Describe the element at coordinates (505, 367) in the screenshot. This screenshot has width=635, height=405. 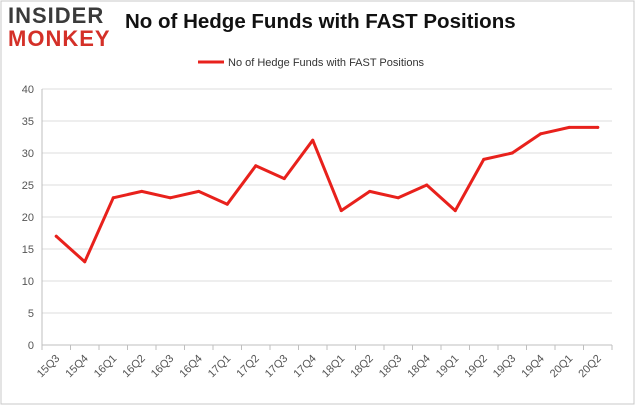
I see `x-tick-label: 19Q3` at that location.